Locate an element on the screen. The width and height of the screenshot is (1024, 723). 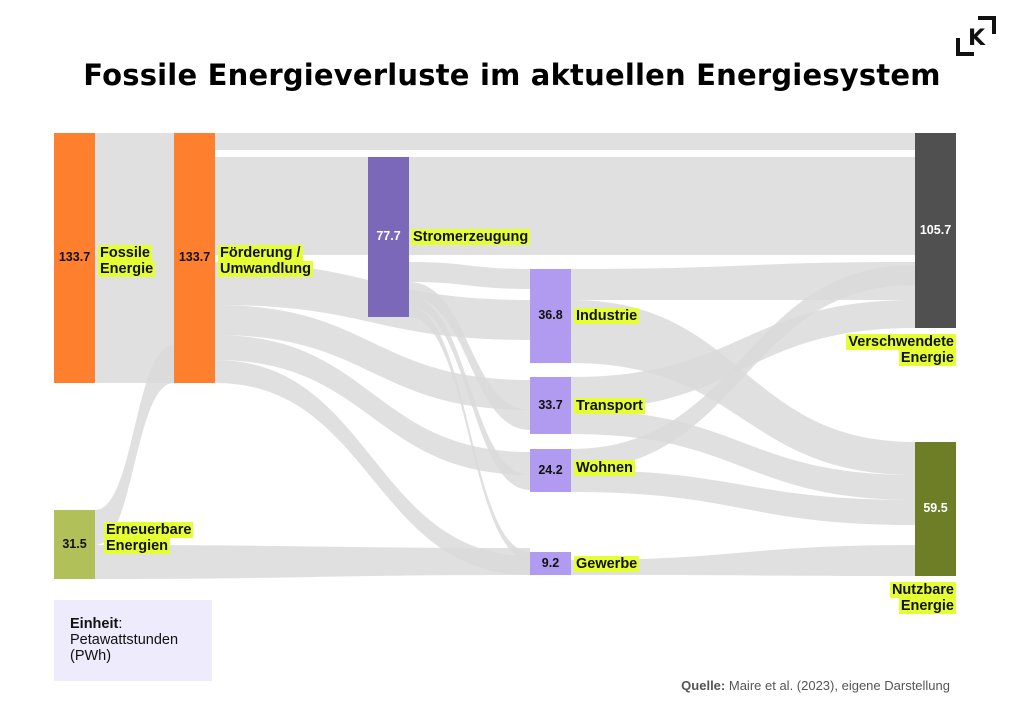
flow-industrie-nutzbar is located at coordinates (743, 387).